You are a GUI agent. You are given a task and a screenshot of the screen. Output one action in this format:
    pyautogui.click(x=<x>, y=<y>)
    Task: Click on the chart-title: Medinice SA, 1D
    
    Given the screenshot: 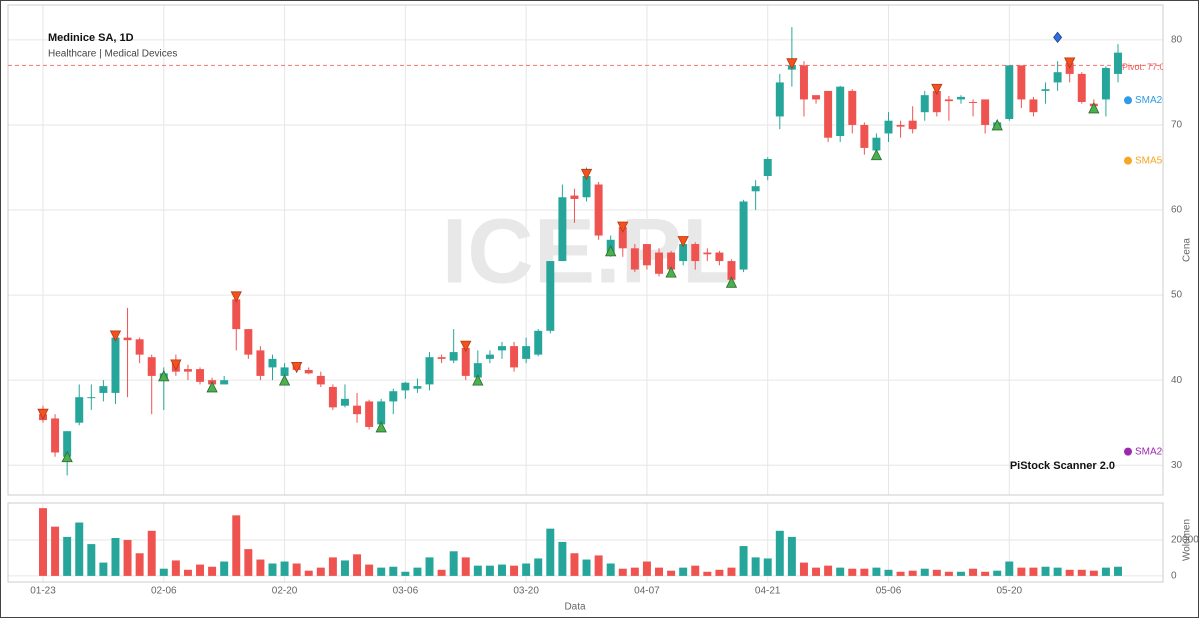 What is the action you would take?
    pyautogui.click(x=91, y=38)
    